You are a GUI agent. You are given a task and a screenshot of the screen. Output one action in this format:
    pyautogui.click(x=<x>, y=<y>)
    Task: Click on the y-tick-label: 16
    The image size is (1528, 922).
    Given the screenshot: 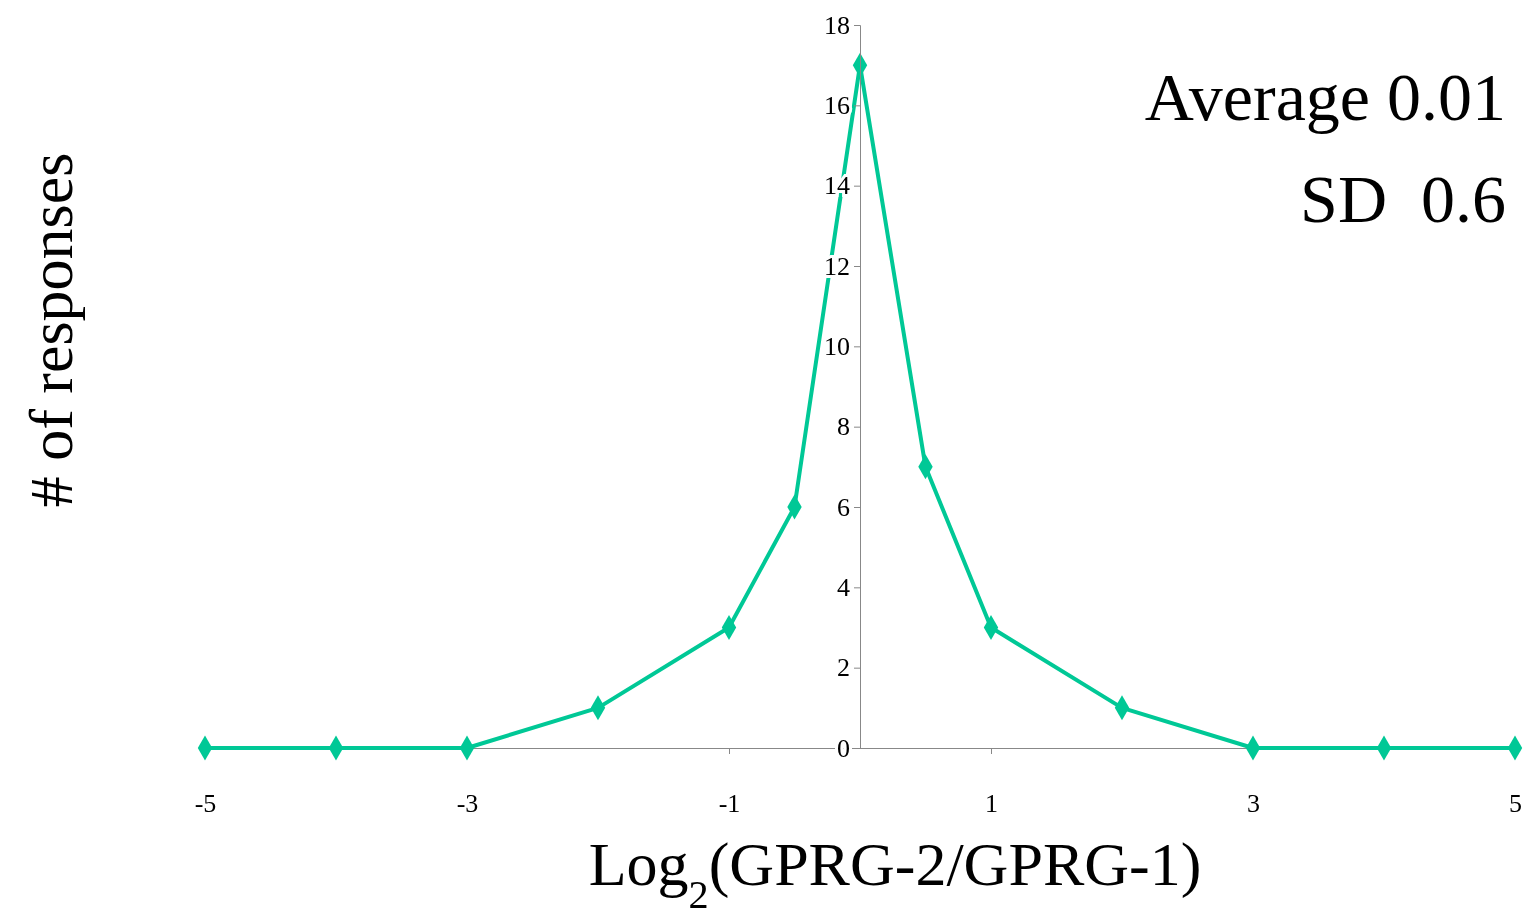 What is the action you would take?
    pyautogui.click(x=837, y=106)
    